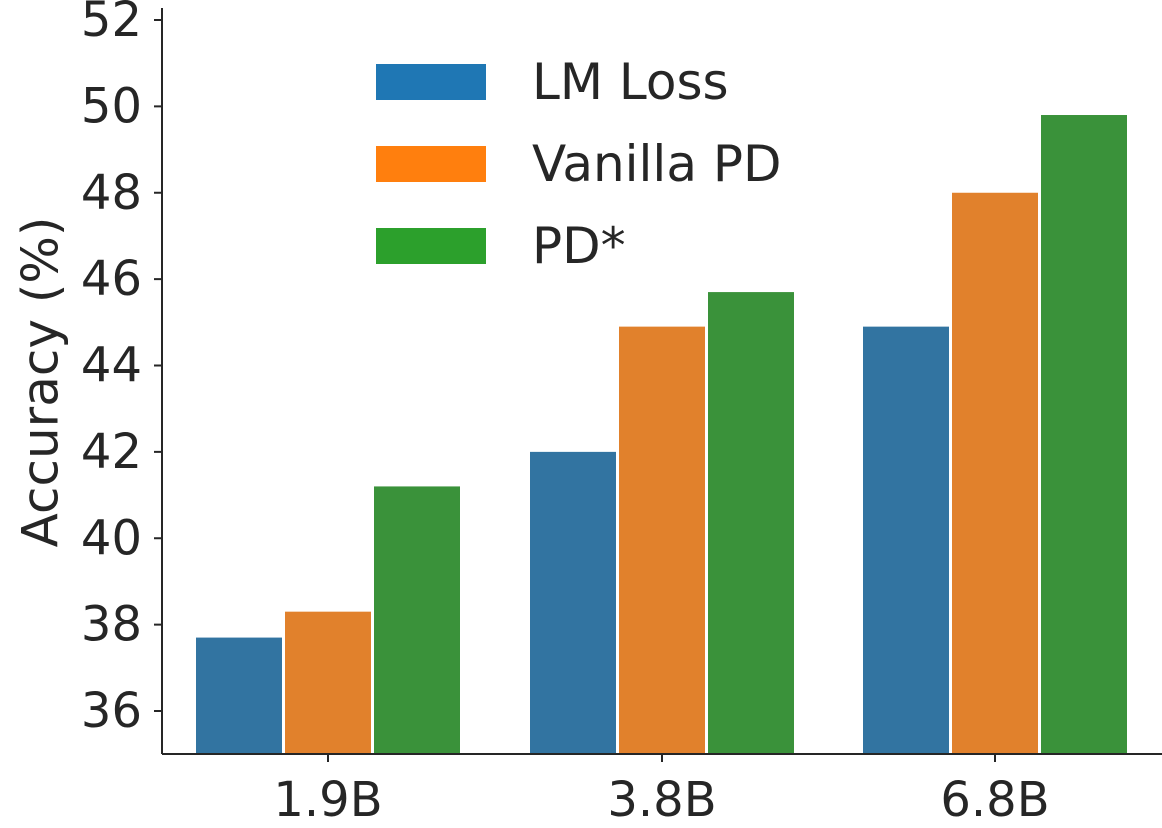 This screenshot has width=1162, height=828. I want to click on bar-vanilla-pd-3-8b, so click(662, 540).